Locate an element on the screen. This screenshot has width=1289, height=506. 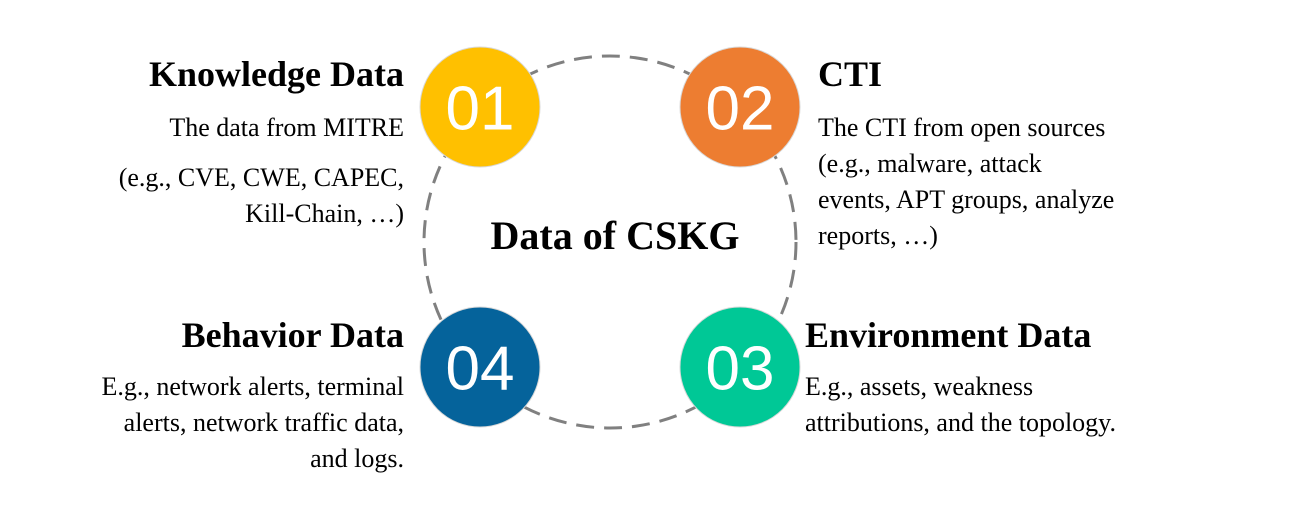
knowledge-data-desc-line: The data from MITRE is located at coordinates (286, 127).